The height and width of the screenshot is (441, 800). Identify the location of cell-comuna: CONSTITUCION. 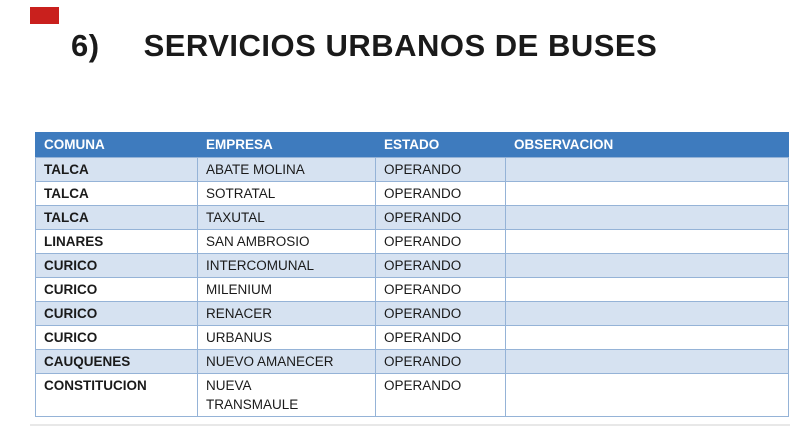
(116, 395).